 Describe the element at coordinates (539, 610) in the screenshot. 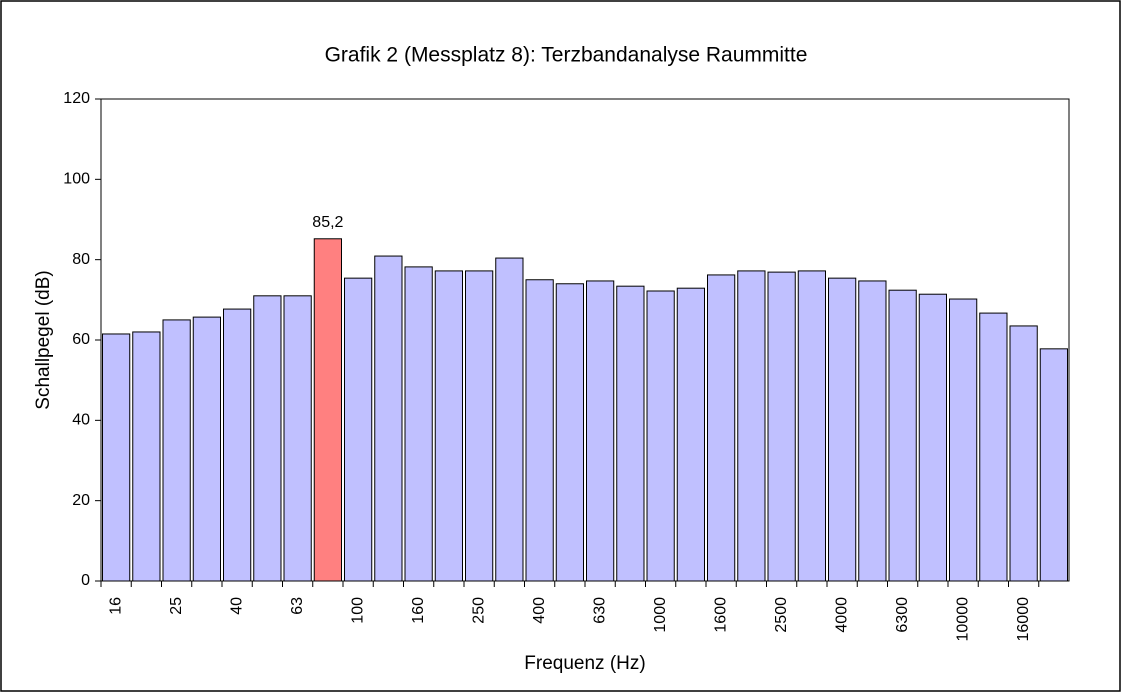

I see `x-tick-label: 400` at that location.